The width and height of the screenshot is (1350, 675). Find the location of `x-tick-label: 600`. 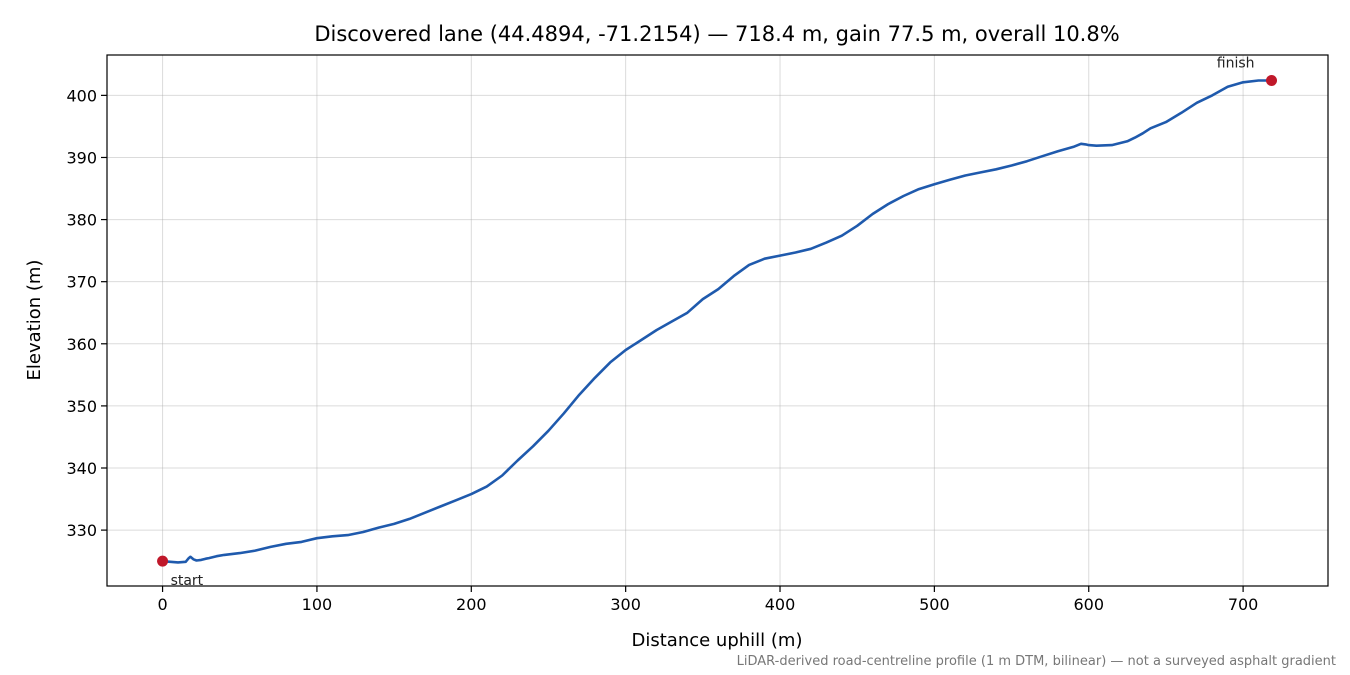

x-tick-label: 600 is located at coordinates (1088, 604).